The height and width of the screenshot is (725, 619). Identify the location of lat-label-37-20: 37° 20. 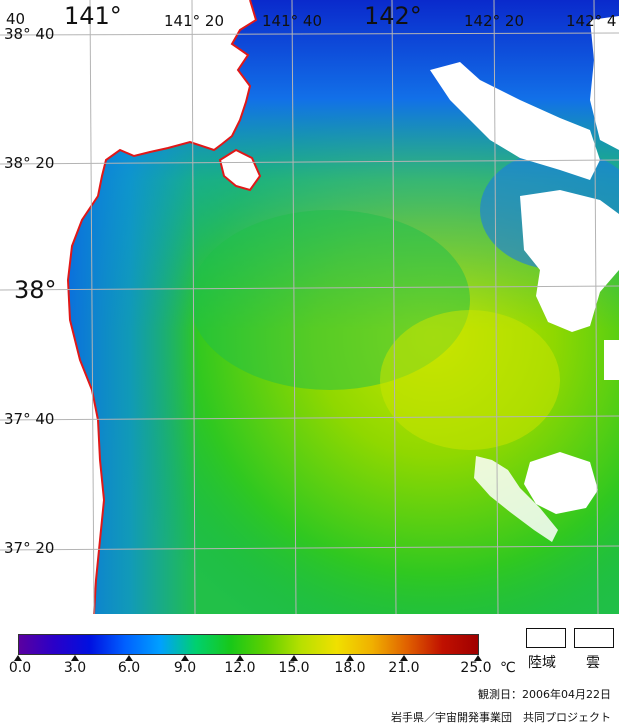
(29, 548).